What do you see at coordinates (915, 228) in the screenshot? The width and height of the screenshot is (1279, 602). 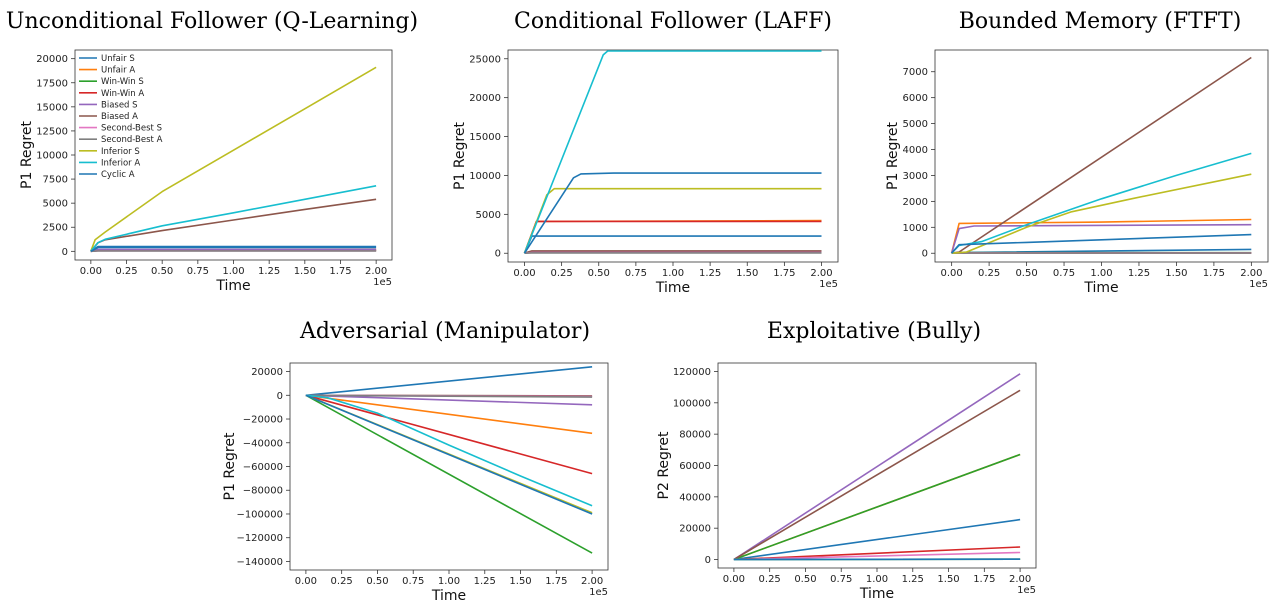 I see `y-tick-label: 1000` at bounding box center [915, 228].